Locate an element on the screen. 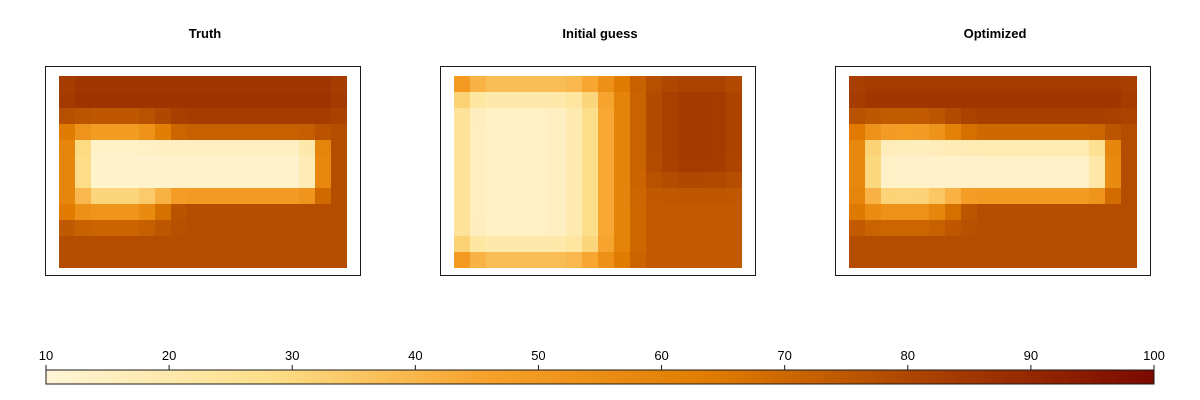 Image resolution: width=1200 pixels, height=400 pixels. heatmap-initial-guess is located at coordinates (598, 172).